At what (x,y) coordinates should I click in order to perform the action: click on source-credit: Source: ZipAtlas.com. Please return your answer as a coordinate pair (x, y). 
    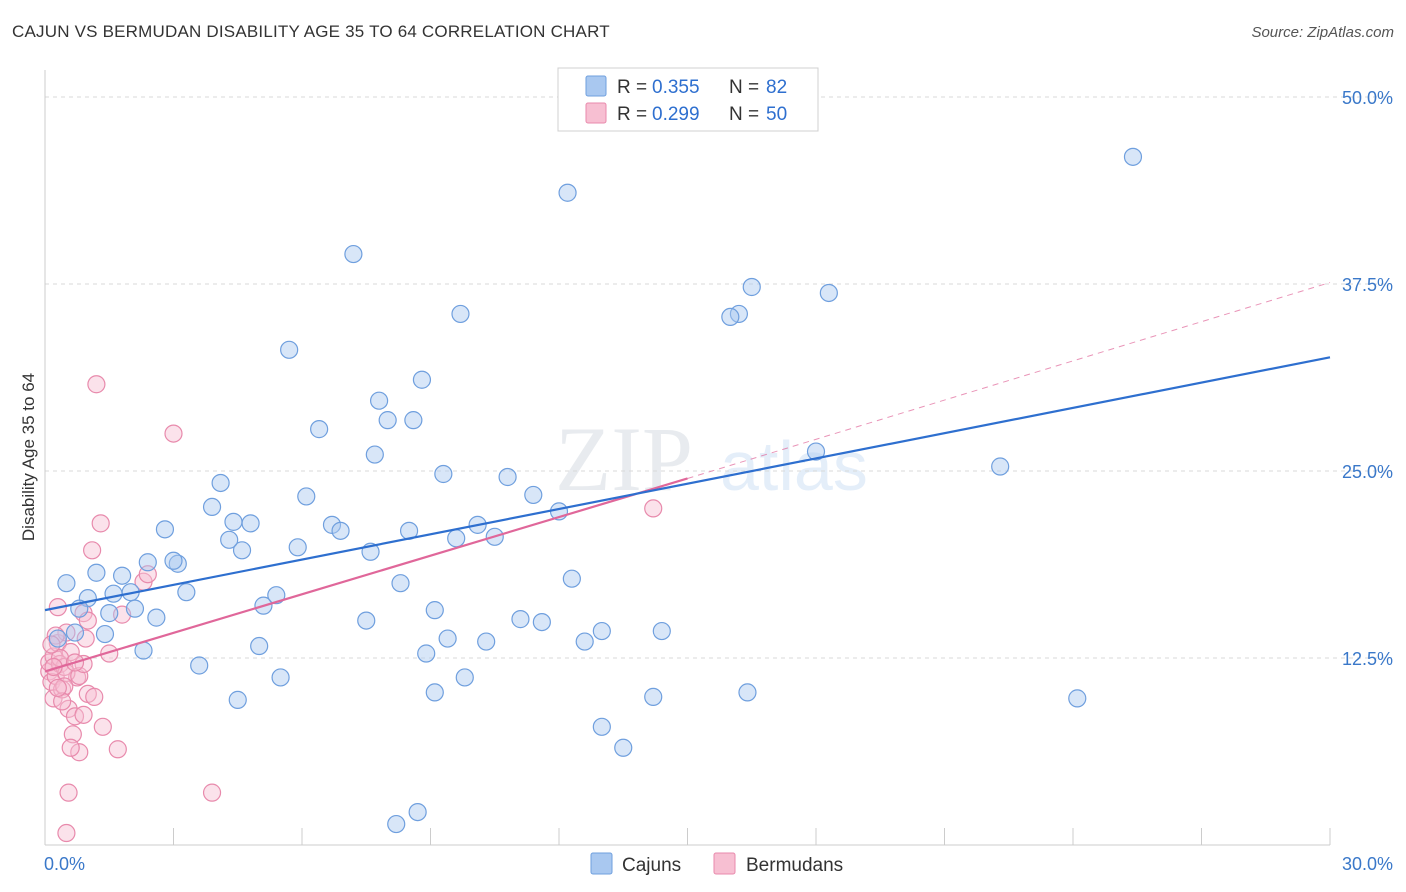
    Looking at the image, I should click on (1322, 32).